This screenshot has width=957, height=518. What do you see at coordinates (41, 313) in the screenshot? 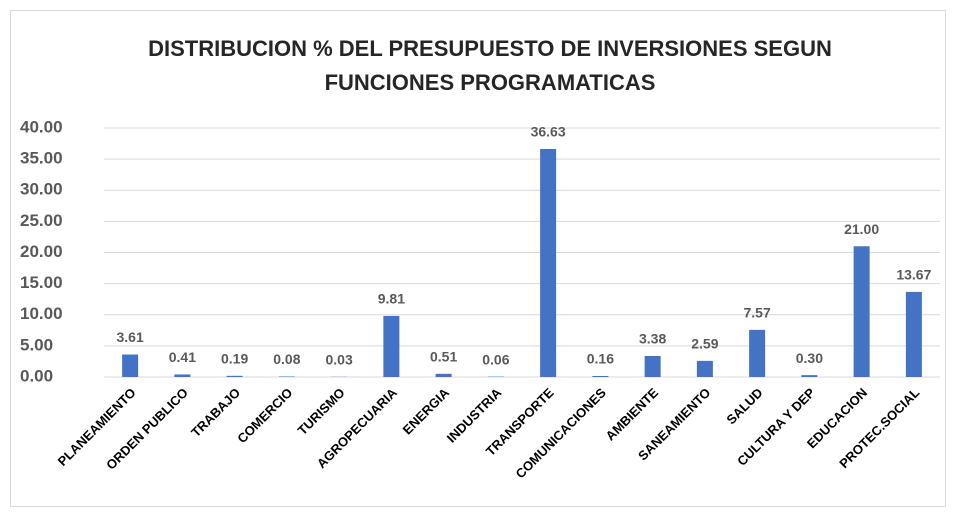
I see `y-tick-label: 10.00` at bounding box center [41, 313].